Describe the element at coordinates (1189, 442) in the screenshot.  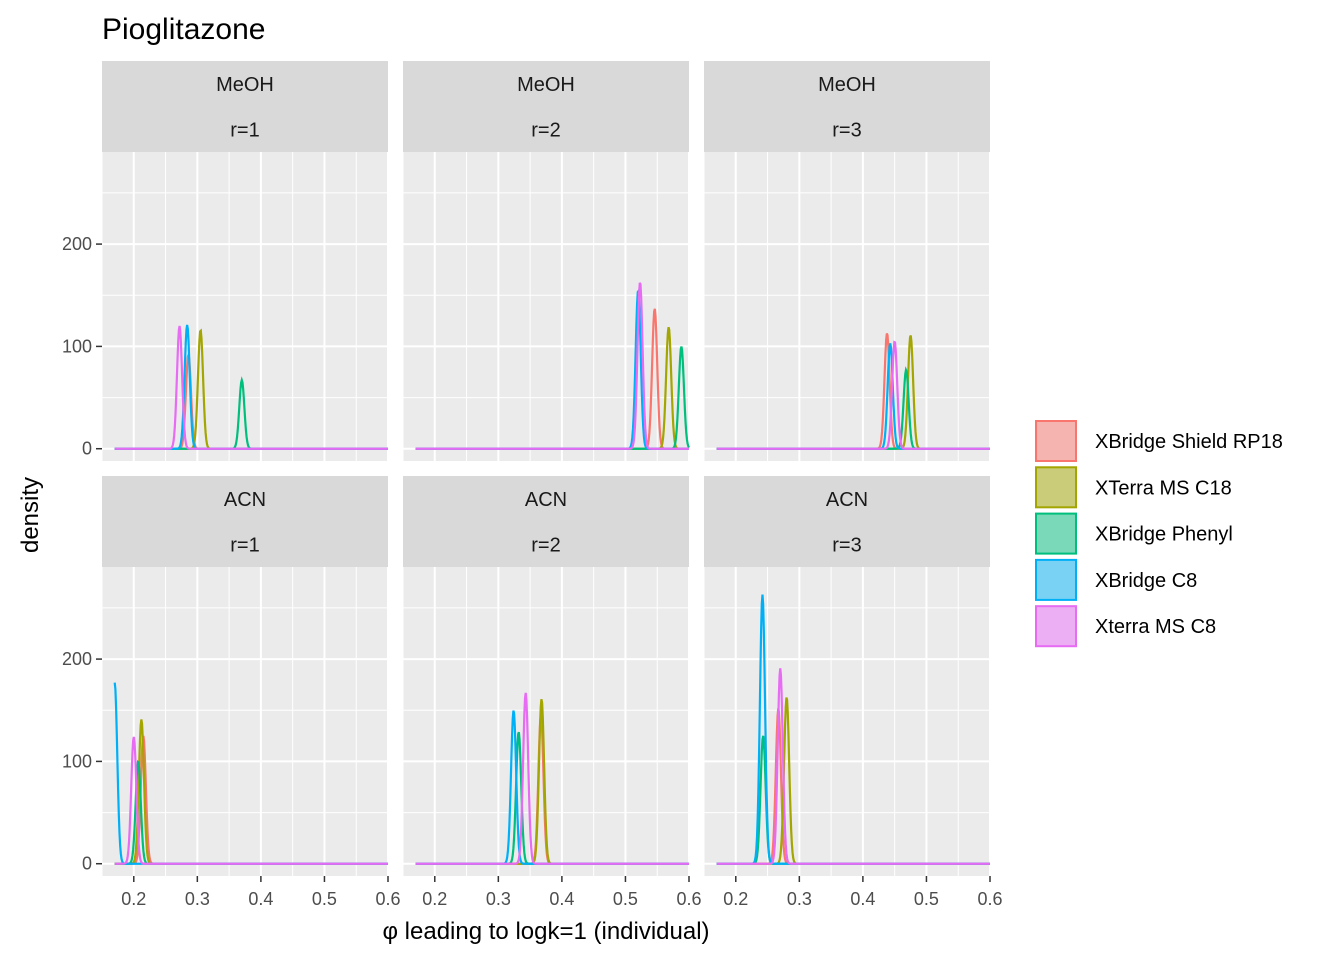
I see `legend-label: XBridge Shield RP18` at that location.